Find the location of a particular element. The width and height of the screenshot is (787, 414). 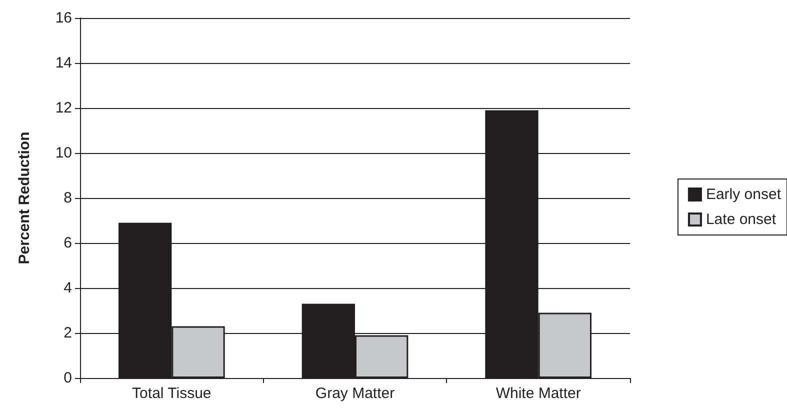

y-axis-title: Percent Reduction is located at coordinates (24, 198).